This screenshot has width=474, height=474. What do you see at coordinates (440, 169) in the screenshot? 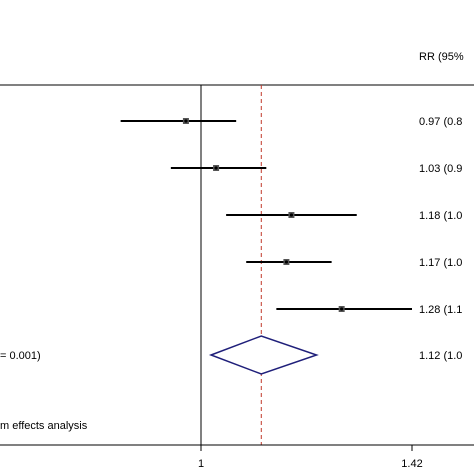
I see `study-estimate-label: 1.03 (0.9` at bounding box center [440, 169].